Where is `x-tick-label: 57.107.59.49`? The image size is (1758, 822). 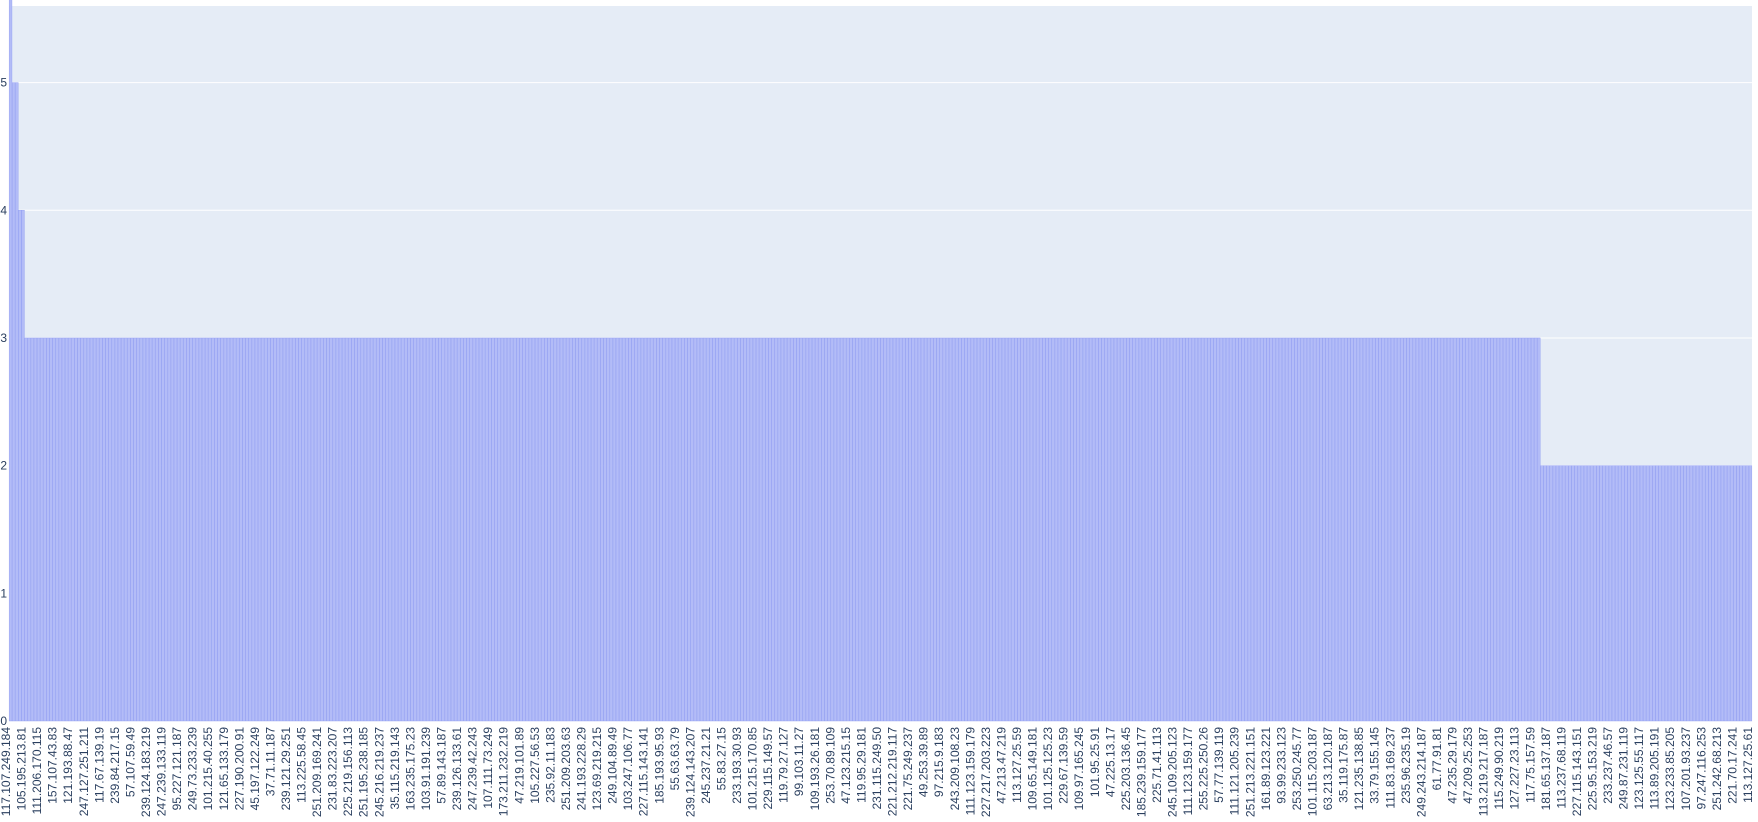
x-tick-label: 57.107.59.49 is located at coordinates (130, 762).